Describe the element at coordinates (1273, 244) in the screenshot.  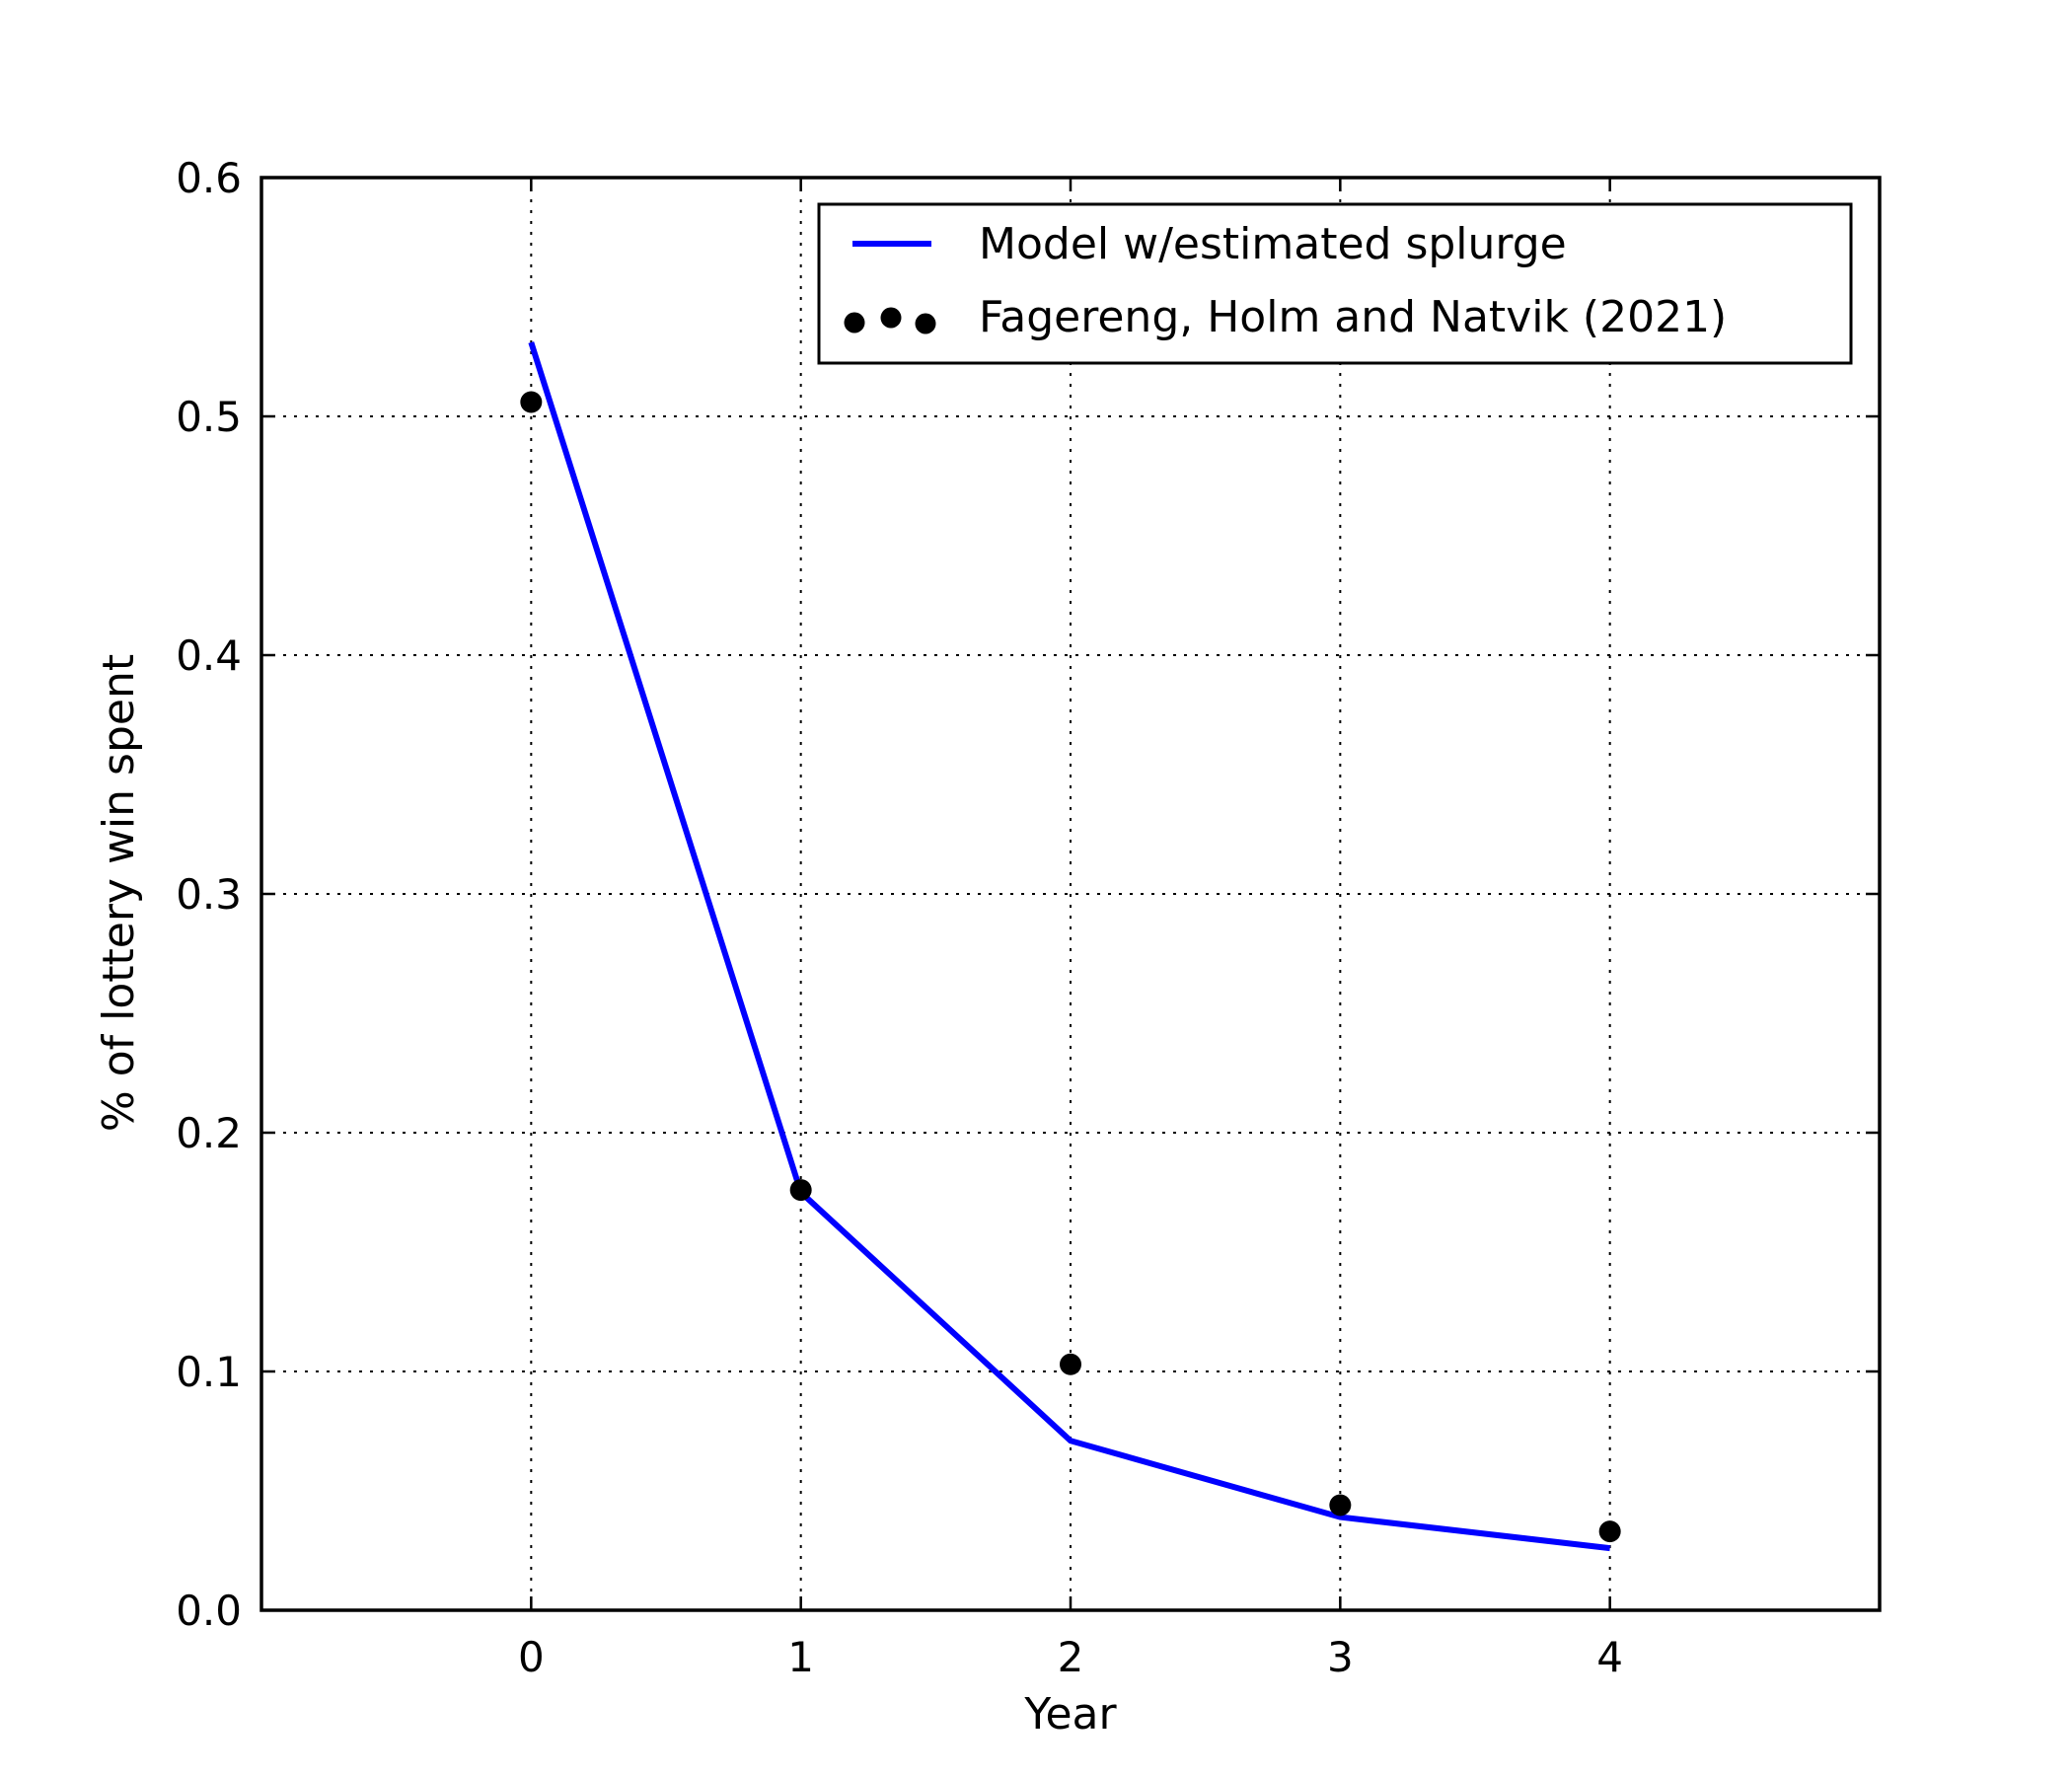
I see `legend-label-model: Model w/estimated splurge` at that location.